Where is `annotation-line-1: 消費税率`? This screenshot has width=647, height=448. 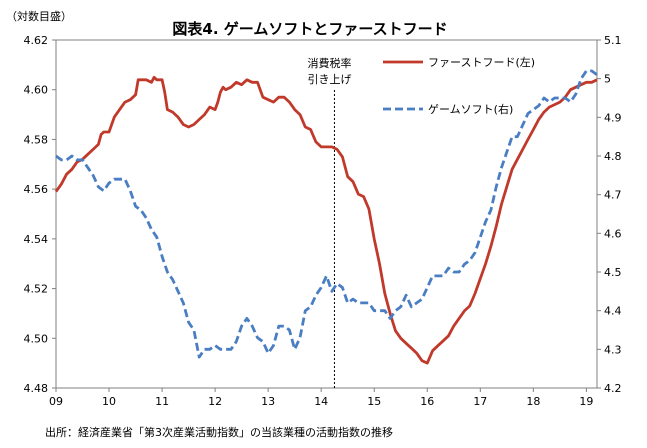
annotation-line-1: 消費税率 is located at coordinates (329, 63).